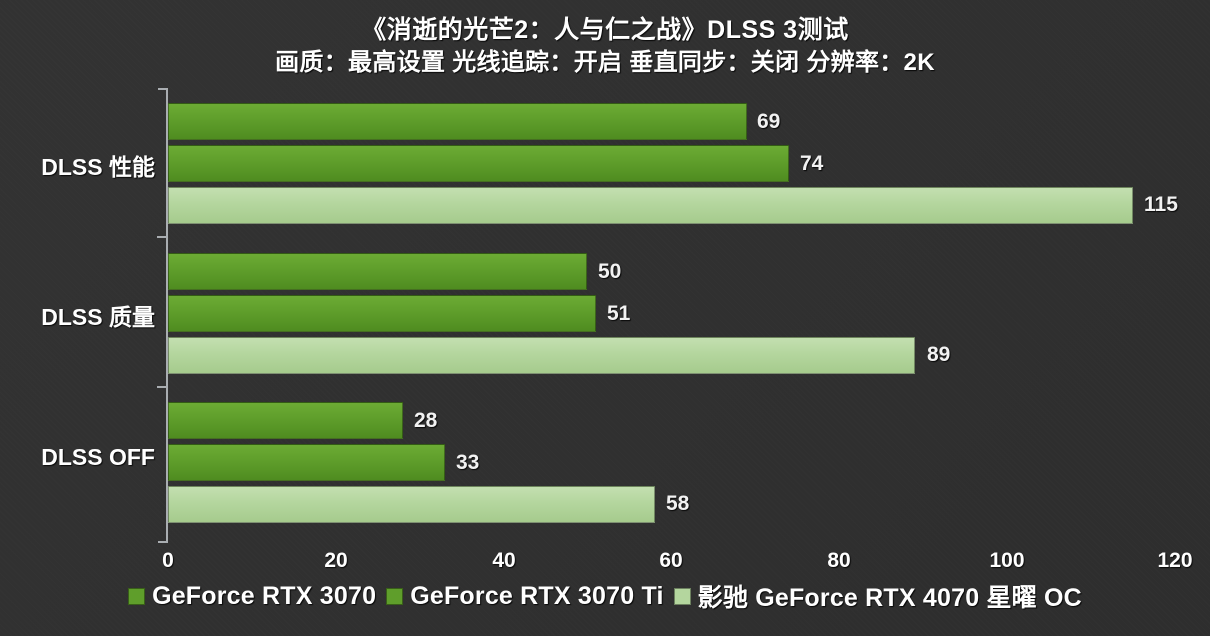 The width and height of the screenshot is (1210, 636). Describe the element at coordinates (306, 462) in the screenshot. I see `bar-dlss-off-rtx3070ti` at that location.